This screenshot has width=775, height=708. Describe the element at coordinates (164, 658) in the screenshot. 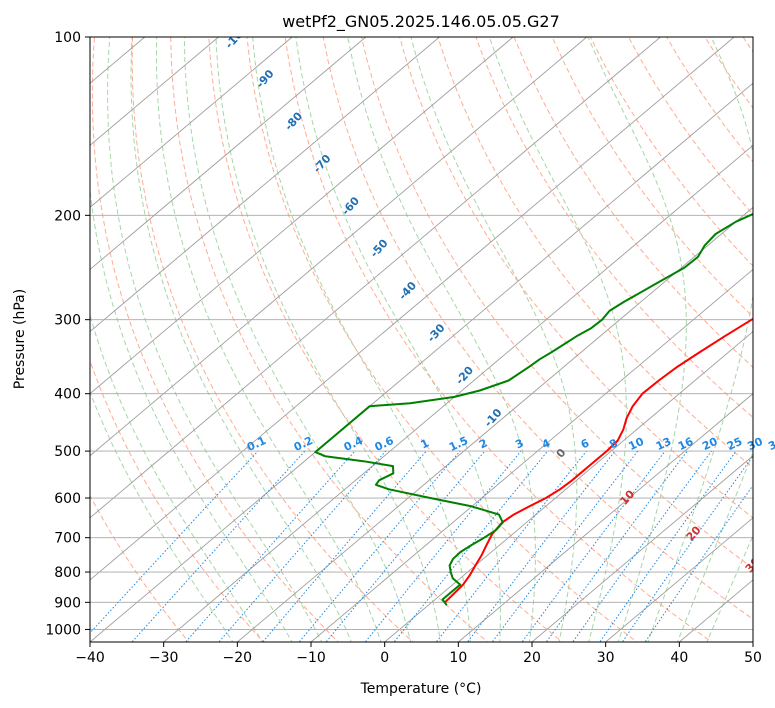

I see `x-tick-label: −30` at that location.